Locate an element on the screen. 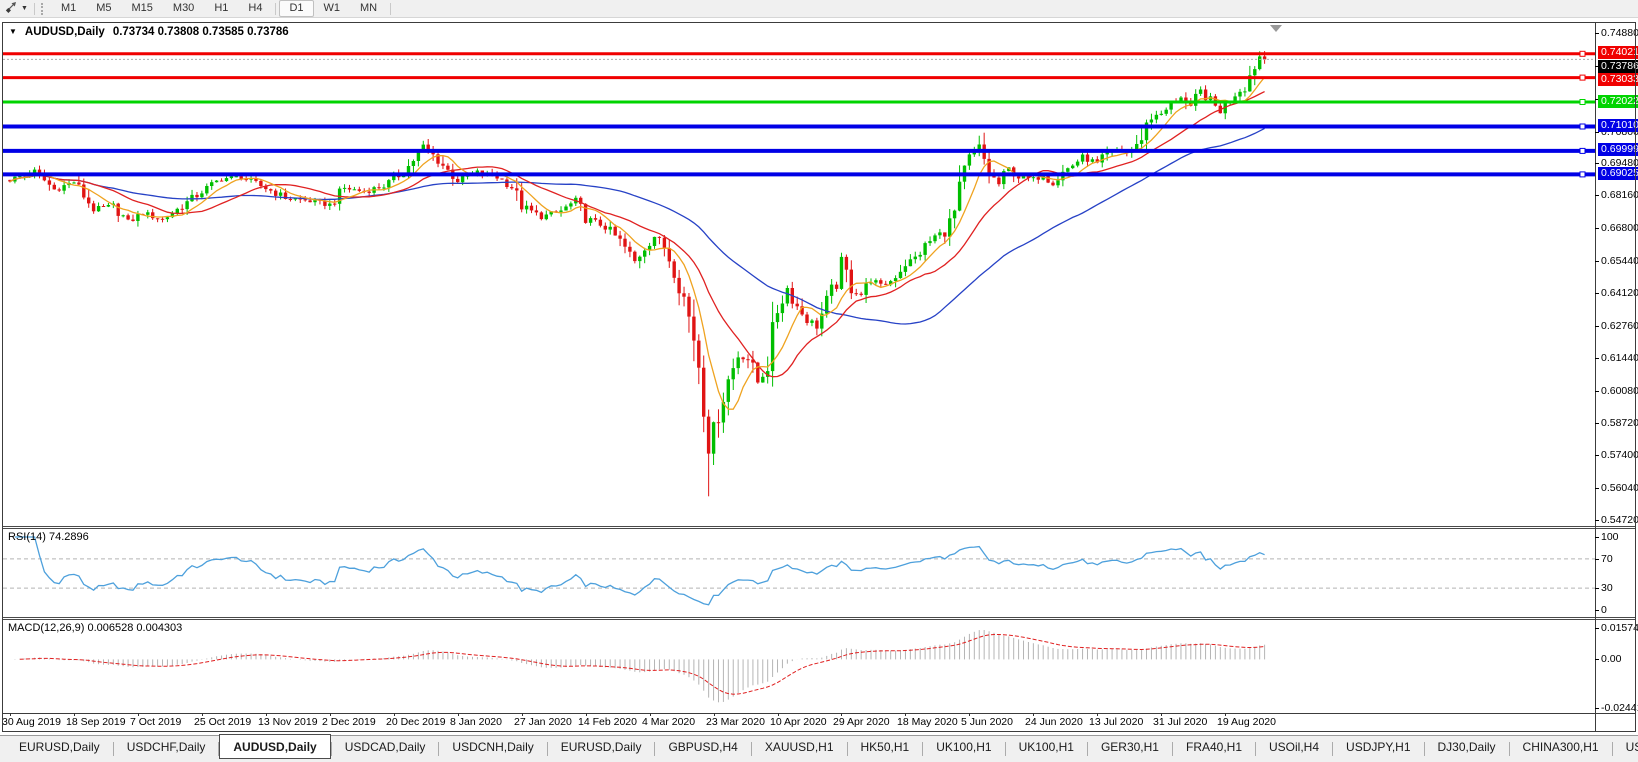  price-tick-label: 0.54720 is located at coordinates (1619, 520).